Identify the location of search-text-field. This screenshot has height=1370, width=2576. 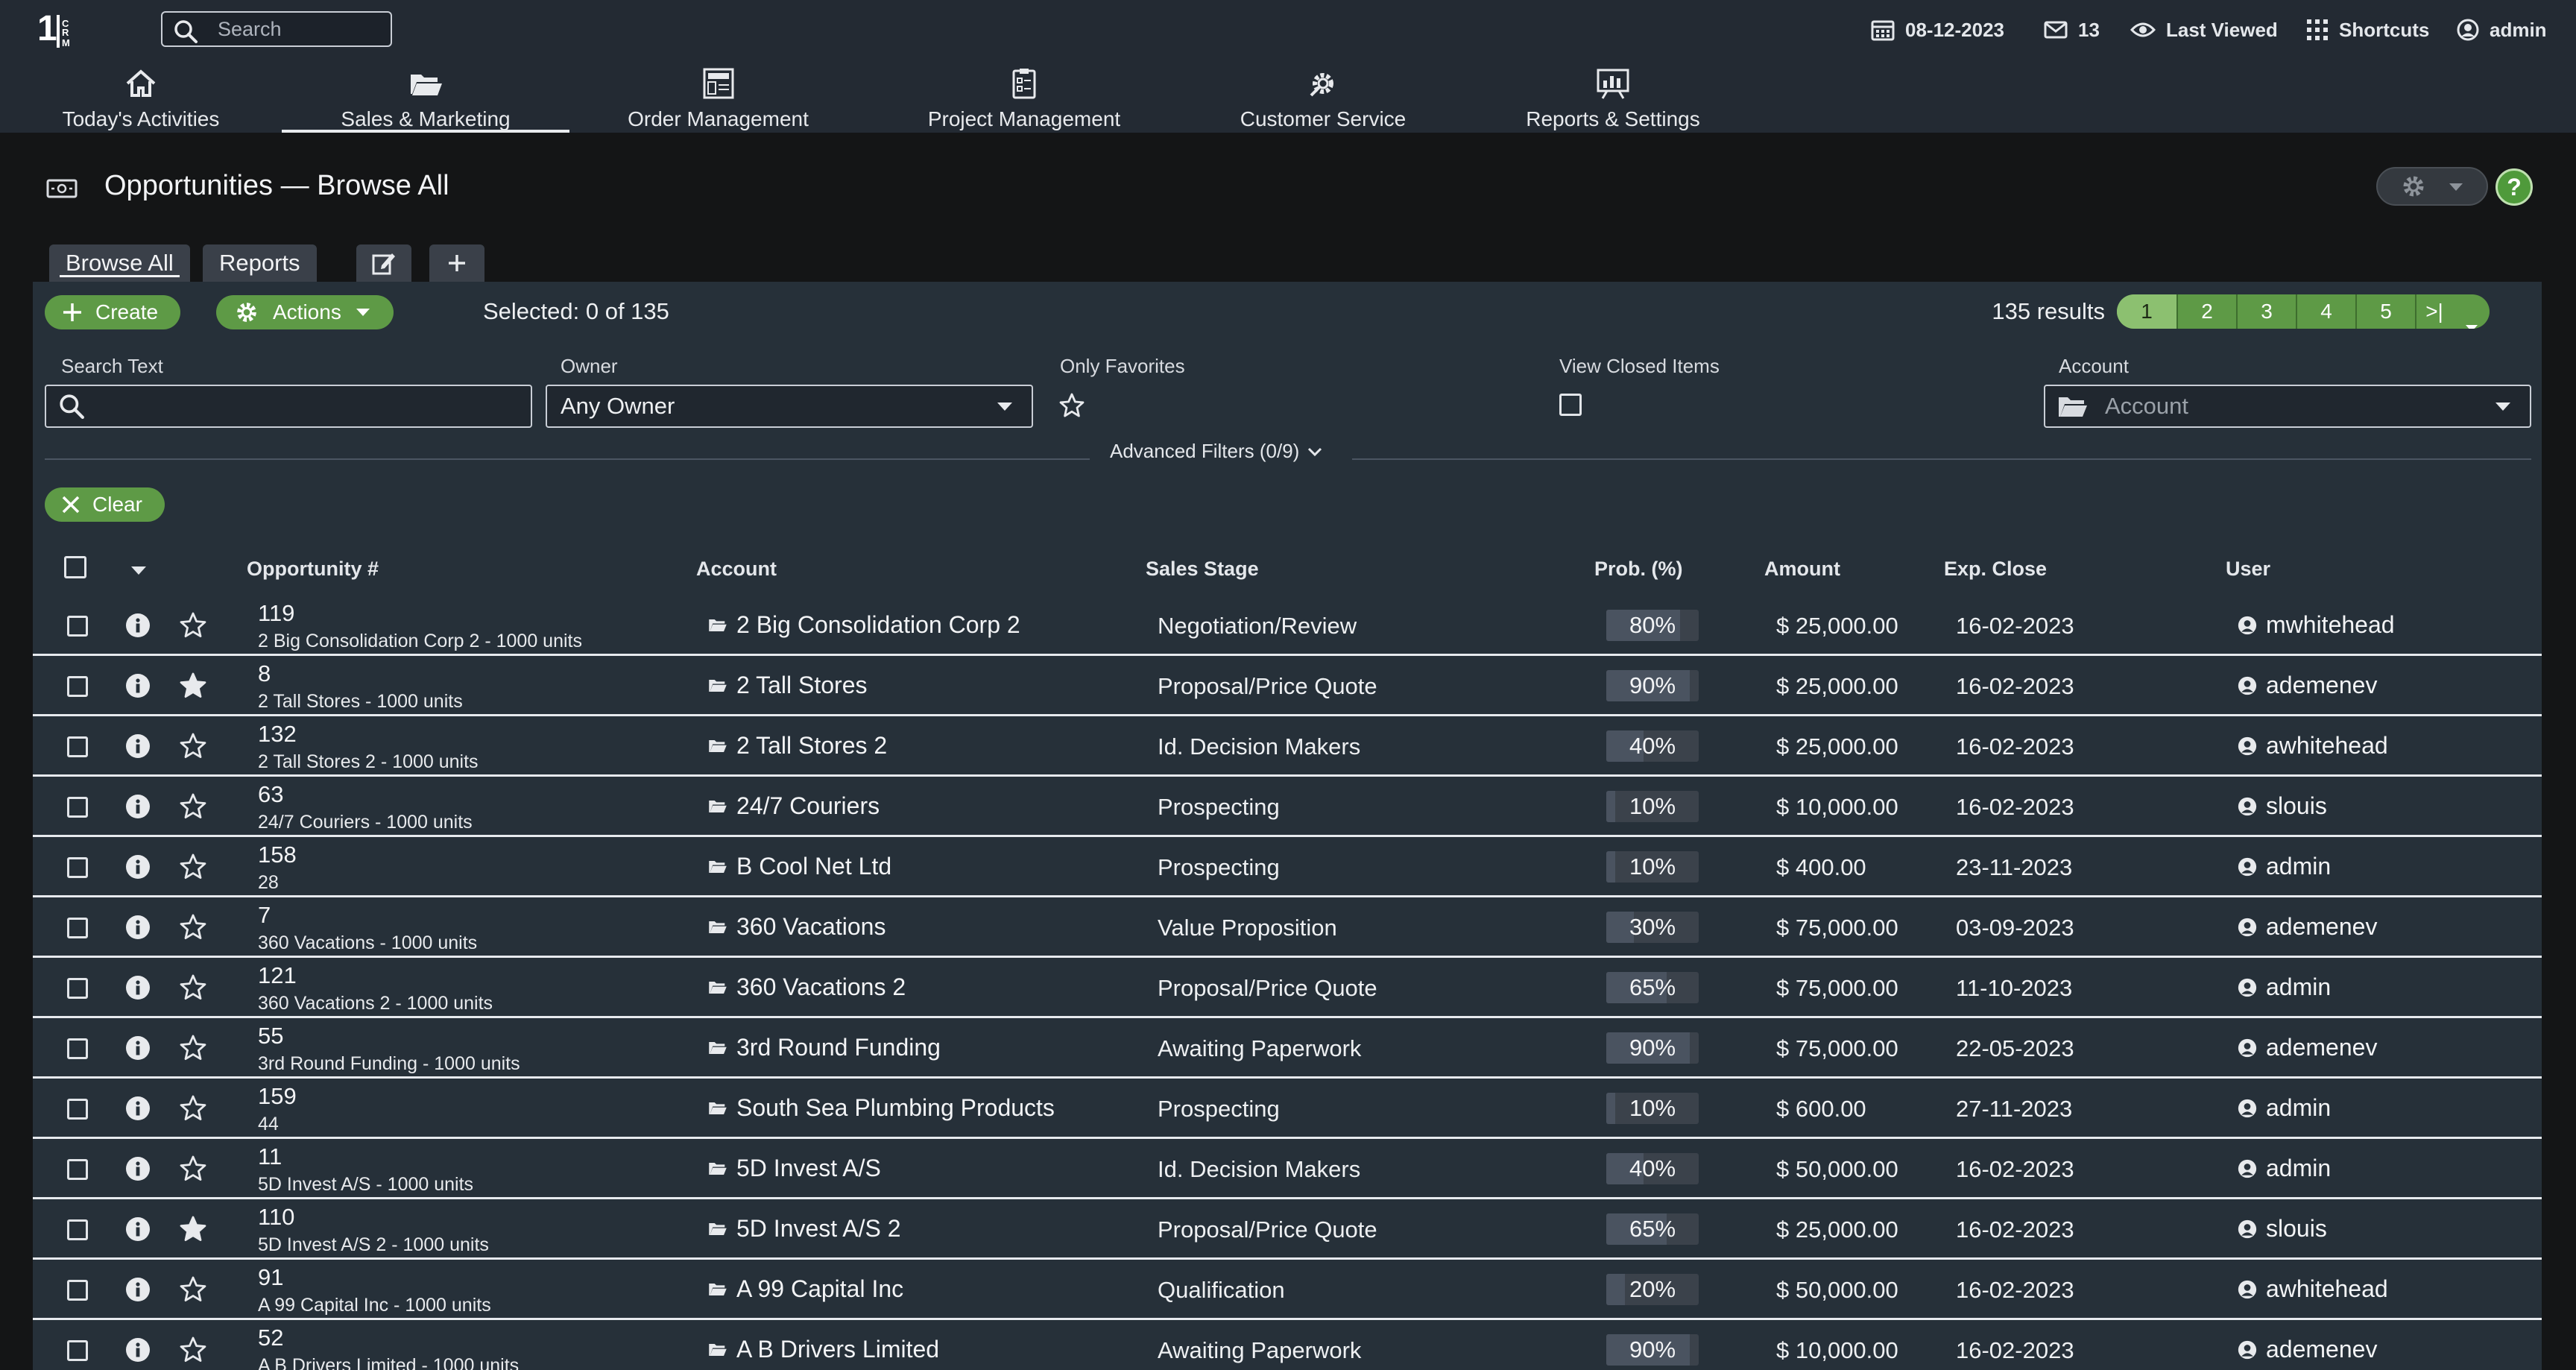
(288, 406).